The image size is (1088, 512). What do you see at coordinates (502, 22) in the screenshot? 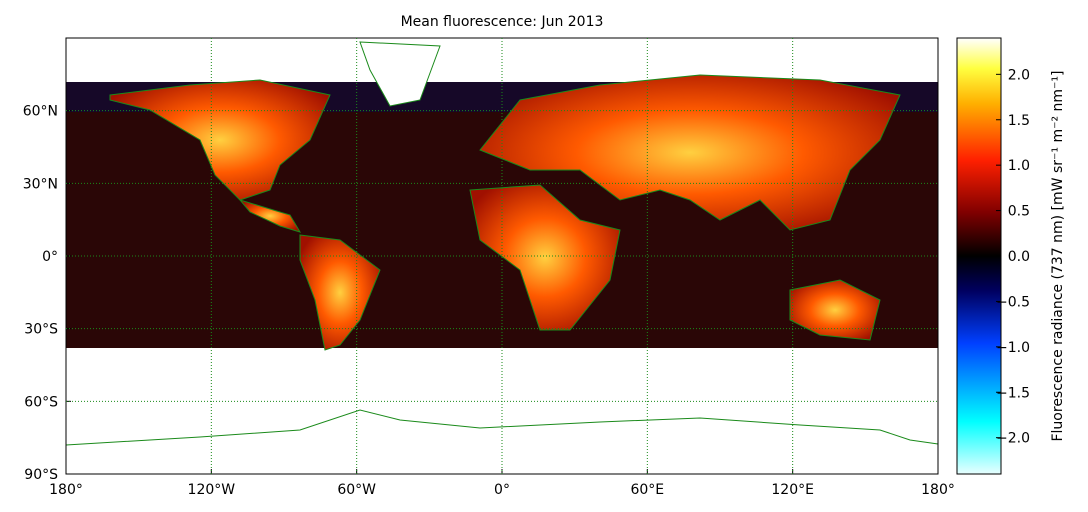
I see `map-title: Mean fluorescence: Jun 2013` at bounding box center [502, 22].